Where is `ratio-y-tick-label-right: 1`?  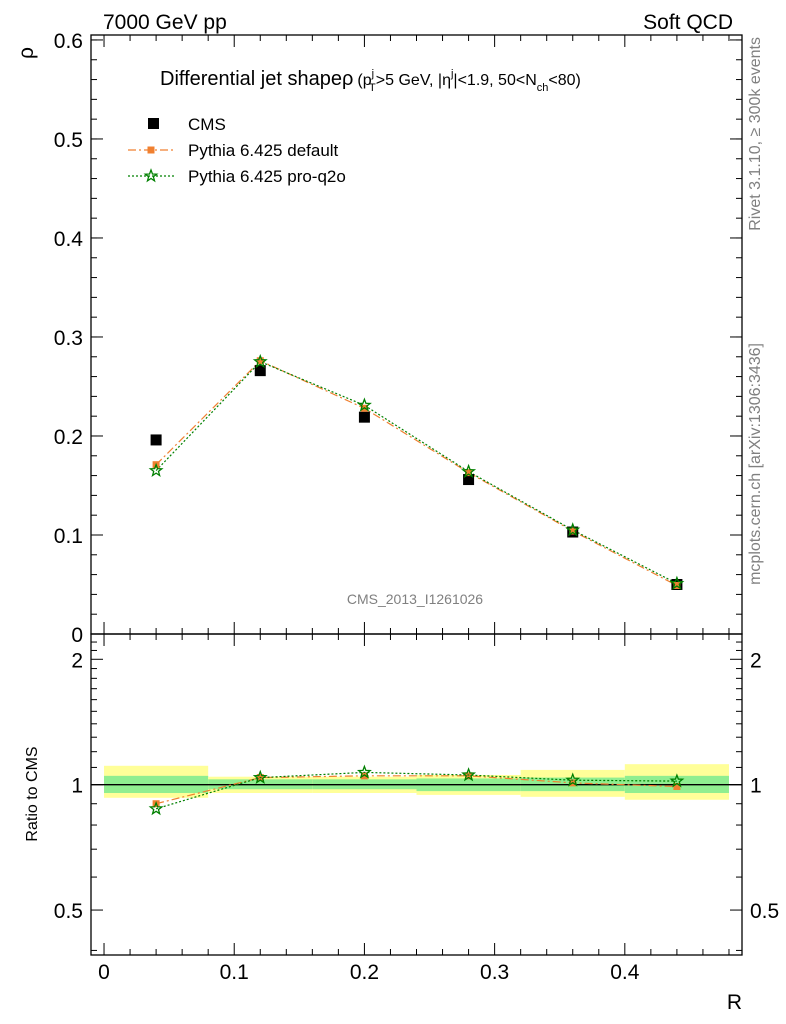 ratio-y-tick-label-right: 1 is located at coordinates (756, 786).